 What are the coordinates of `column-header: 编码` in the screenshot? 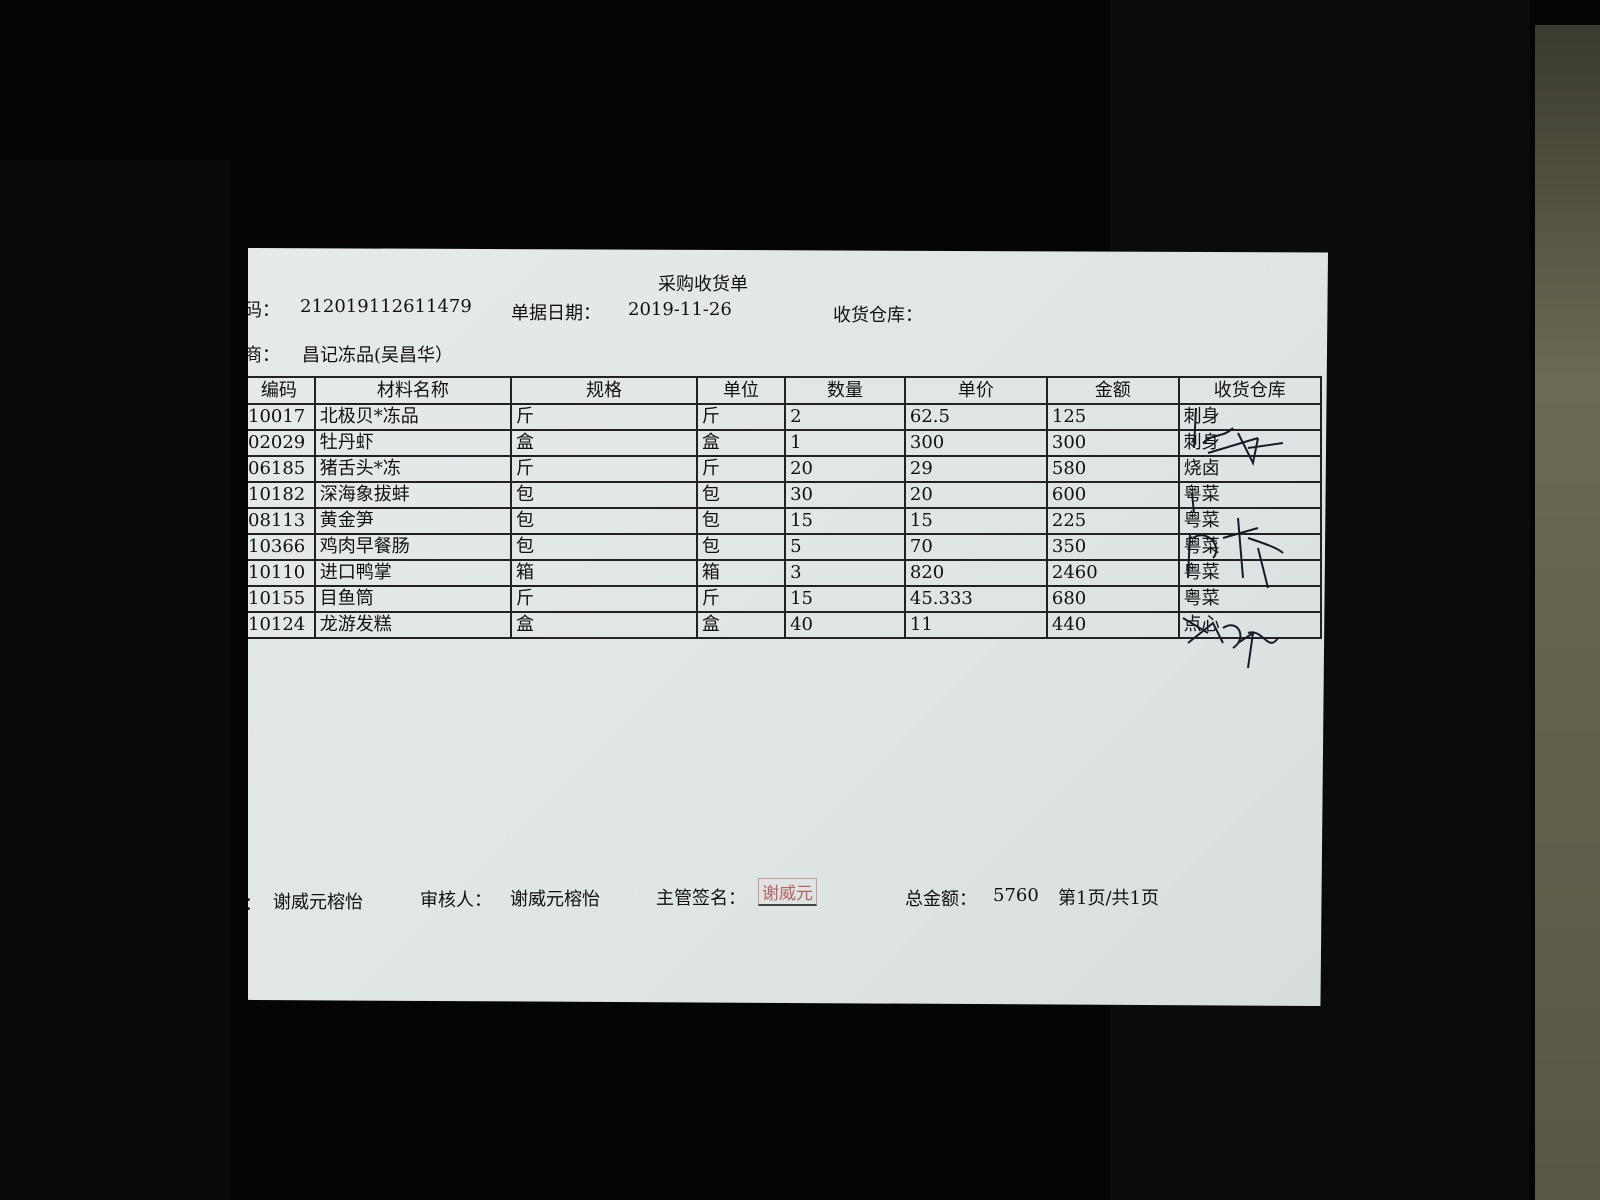 It's located at (282, 390).